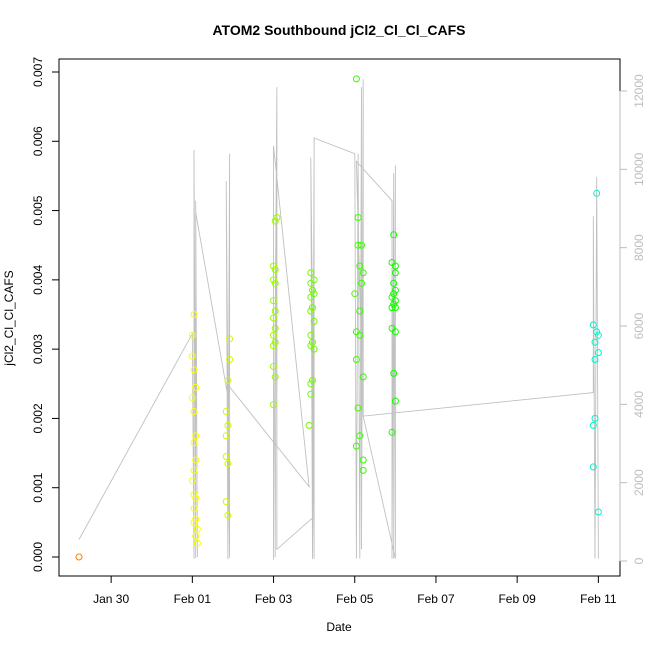 Image resolution: width=650 pixels, height=650 pixels. Describe the element at coordinates (111, 599) in the screenshot. I see `x-tick-label: Jan 30` at that location.